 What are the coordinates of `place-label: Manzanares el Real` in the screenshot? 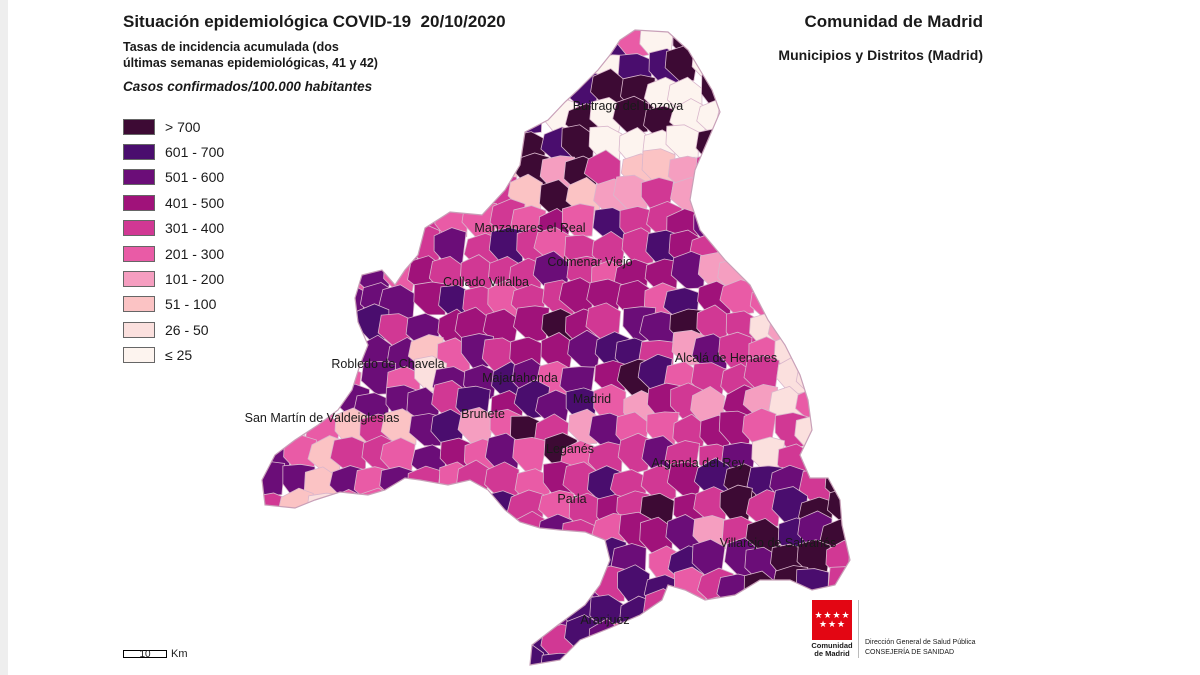 It's located at (529, 228).